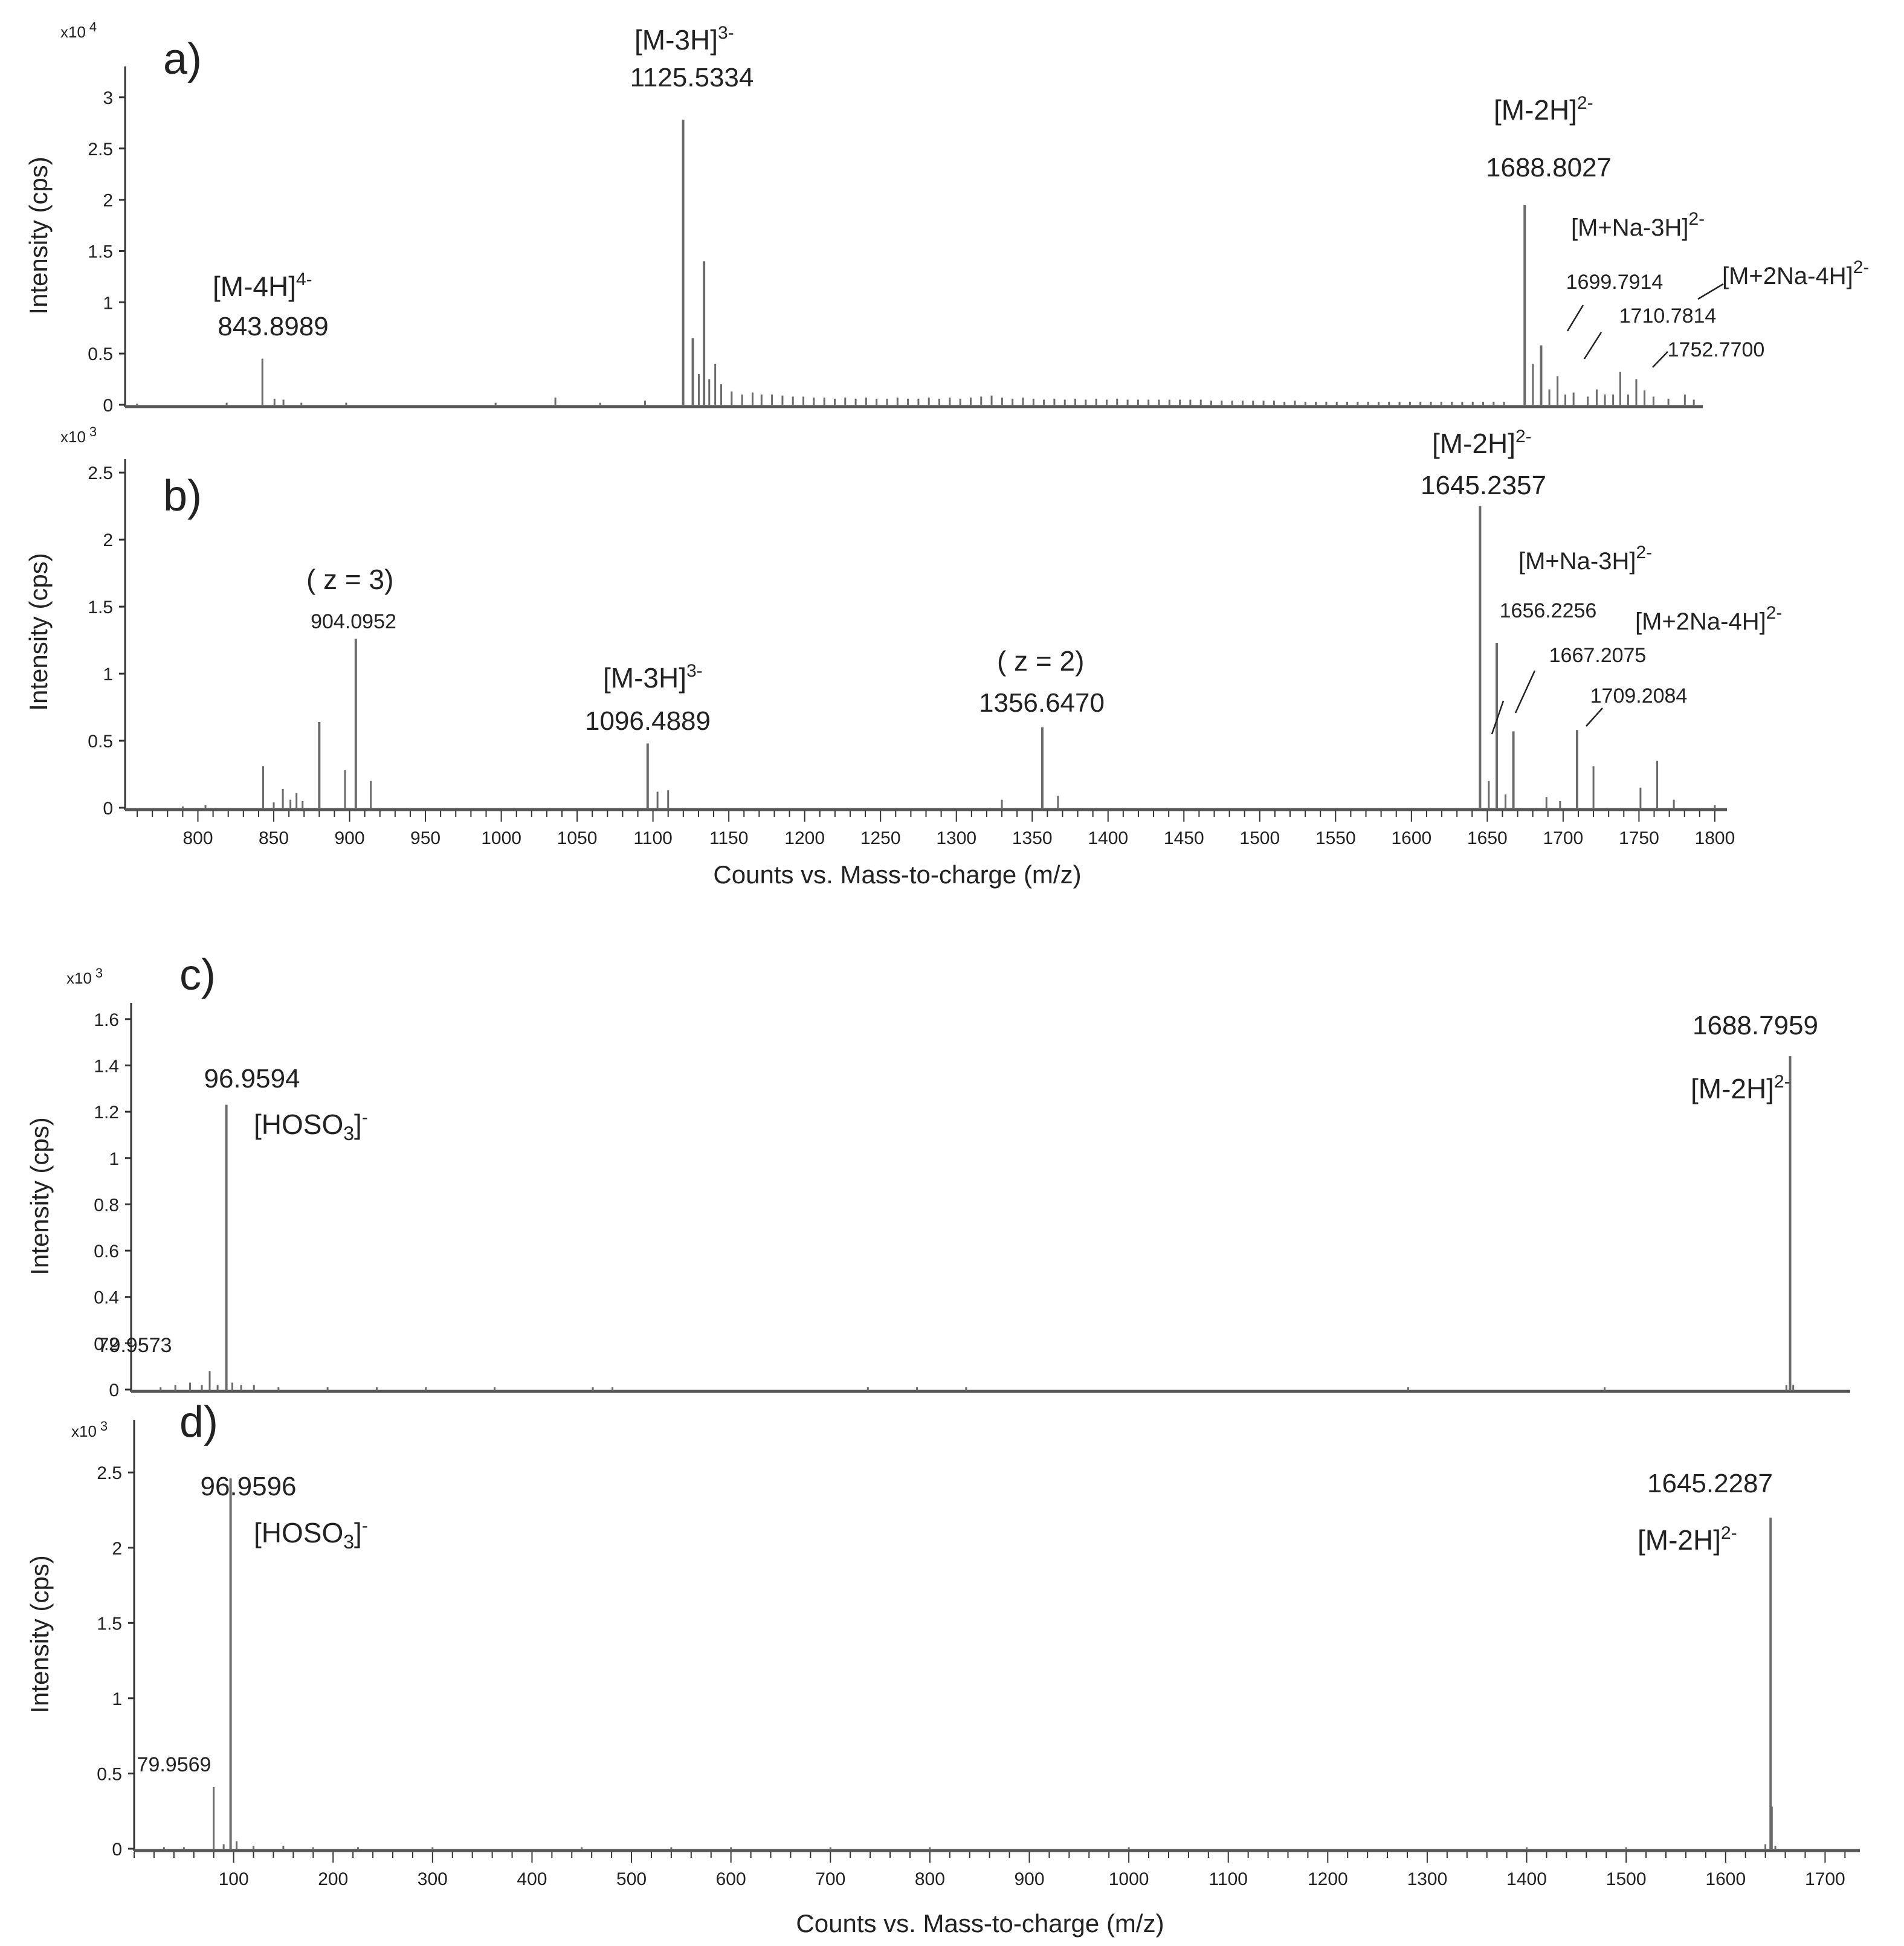 This screenshot has height=1946, width=1904. I want to click on peak-mz-label: 904.0952, so click(353, 621).